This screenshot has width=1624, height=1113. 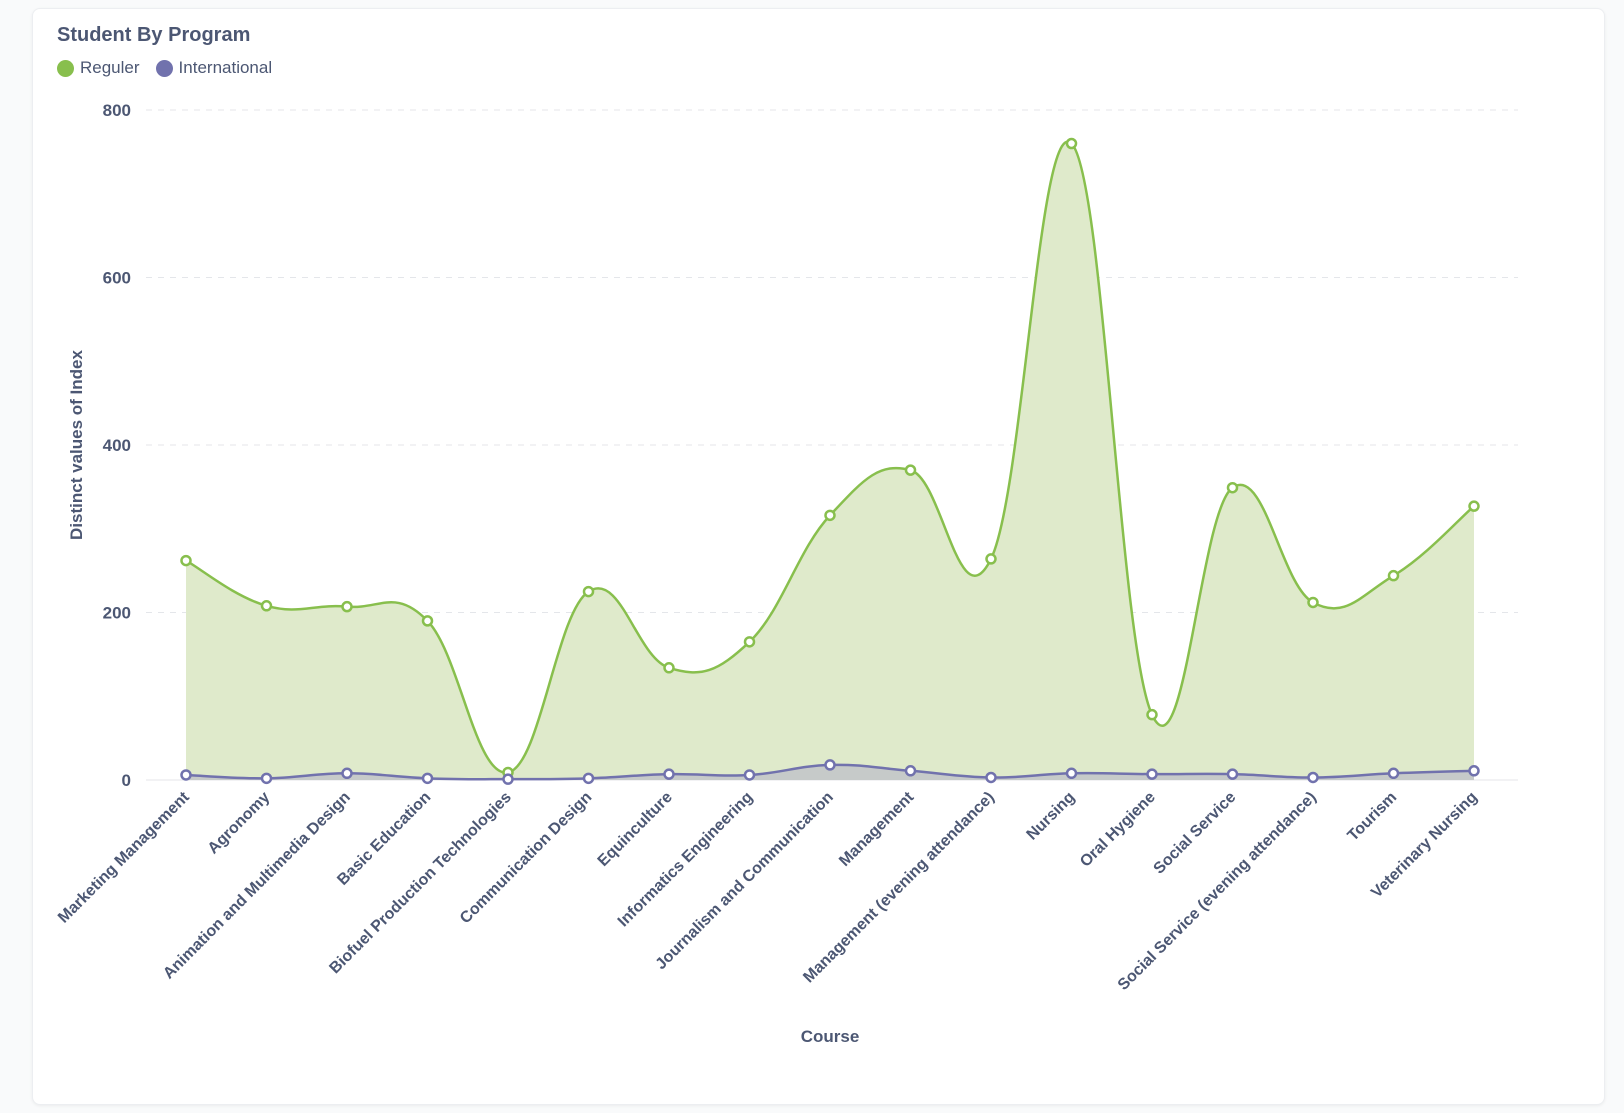 What do you see at coordinates (1195, 833) in the screenshot?
I see `x-tick-label: Social Service` at bounding box center [1195, 833].